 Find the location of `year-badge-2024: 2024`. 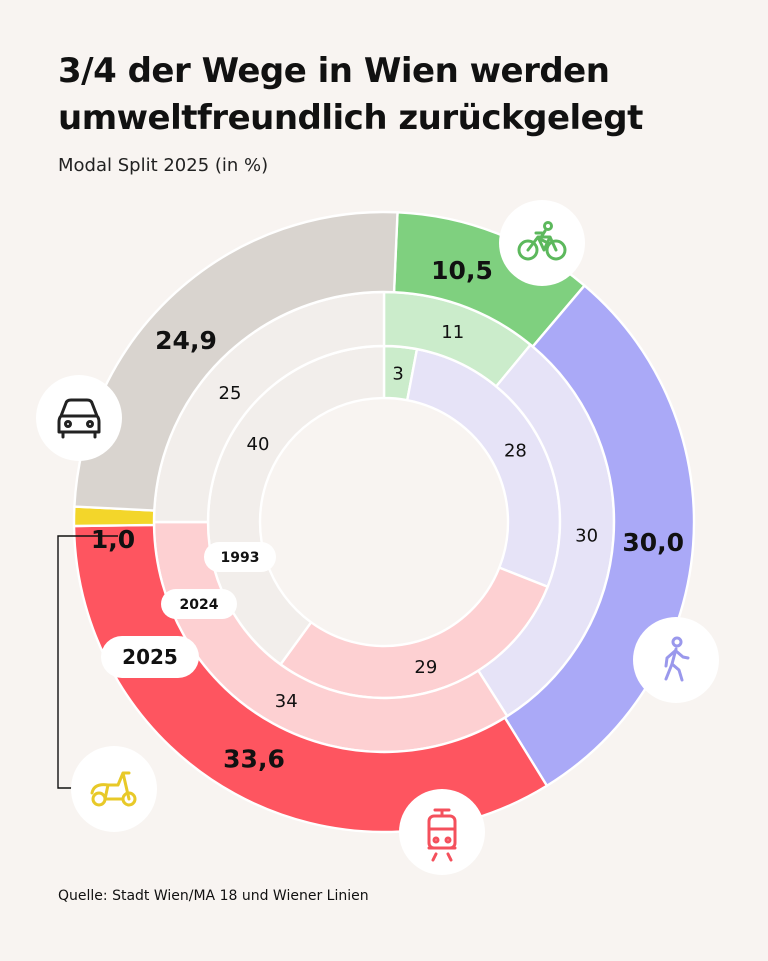

year-badge-2024: 2024 is located at coordinates (199, 604).